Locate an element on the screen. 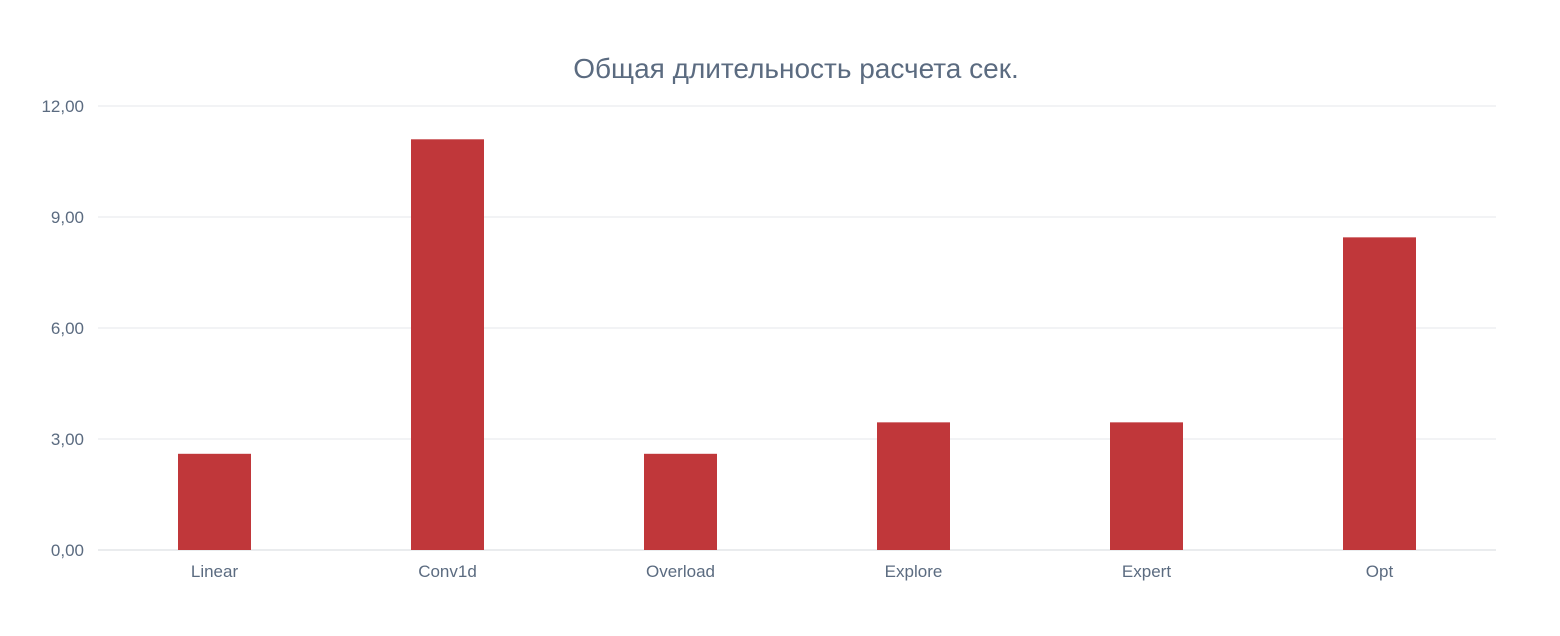 The height and width of the screenshot is (636, 1560). chart-title: Общая длительность расчета сек. is located at coordinates (796, 68).